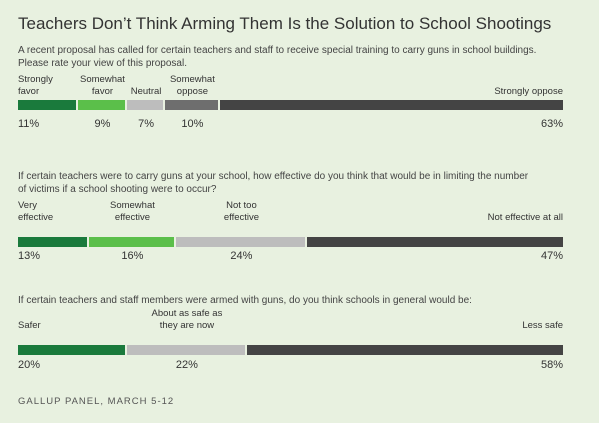  Describe the element at coordinates (186, 350) in the screenshot. I see `bar-segment-about-as-safe-as-they-are-now` at that location.